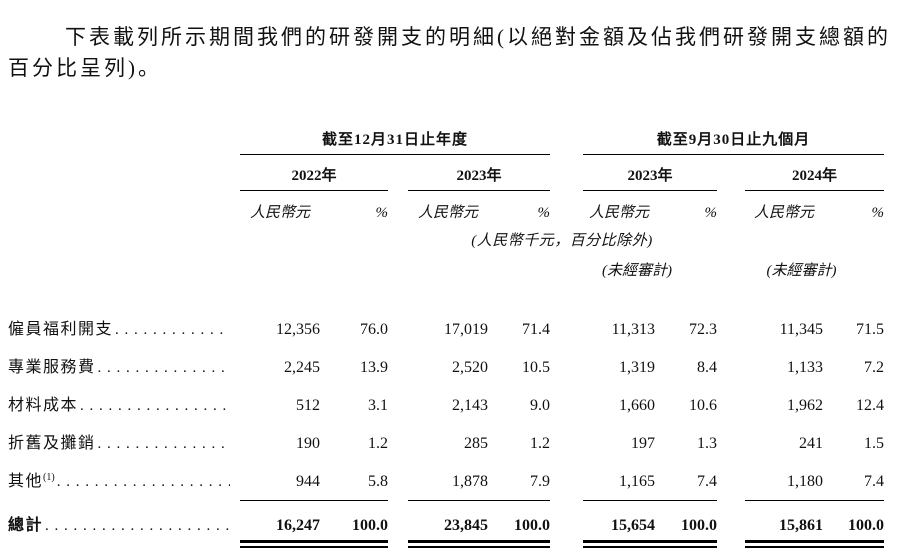 The width and height of the screenshot is (902, 556). Describe the element at coordinates (378, 405) in the screenshot. I see `percent-cell: 3.1` at that location.